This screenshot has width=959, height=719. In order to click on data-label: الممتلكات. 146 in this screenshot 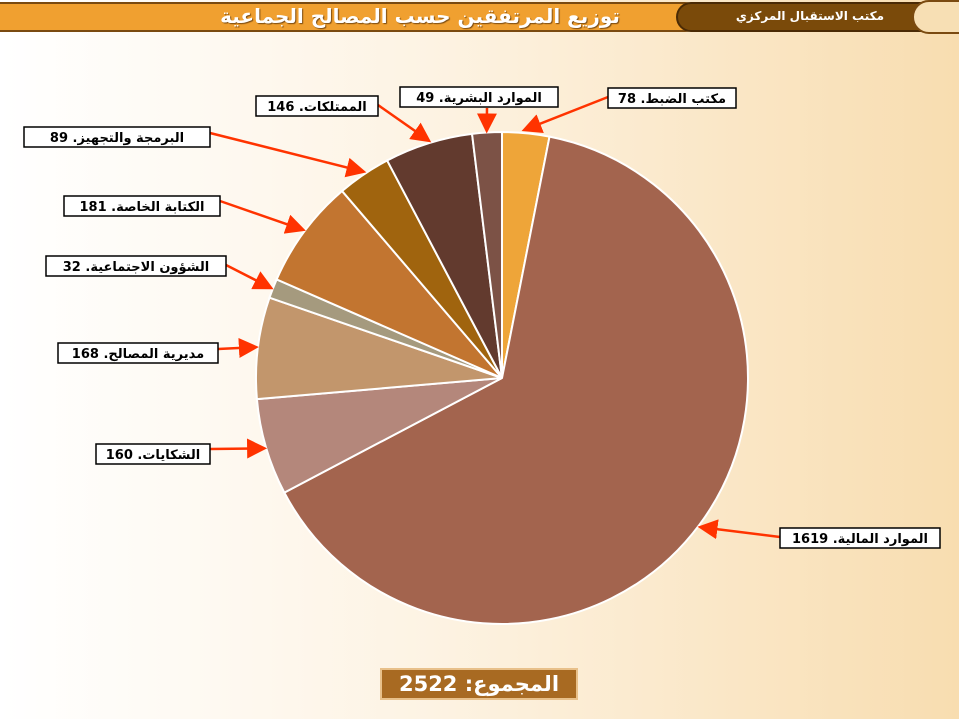, I will do `click(317, 107)`.